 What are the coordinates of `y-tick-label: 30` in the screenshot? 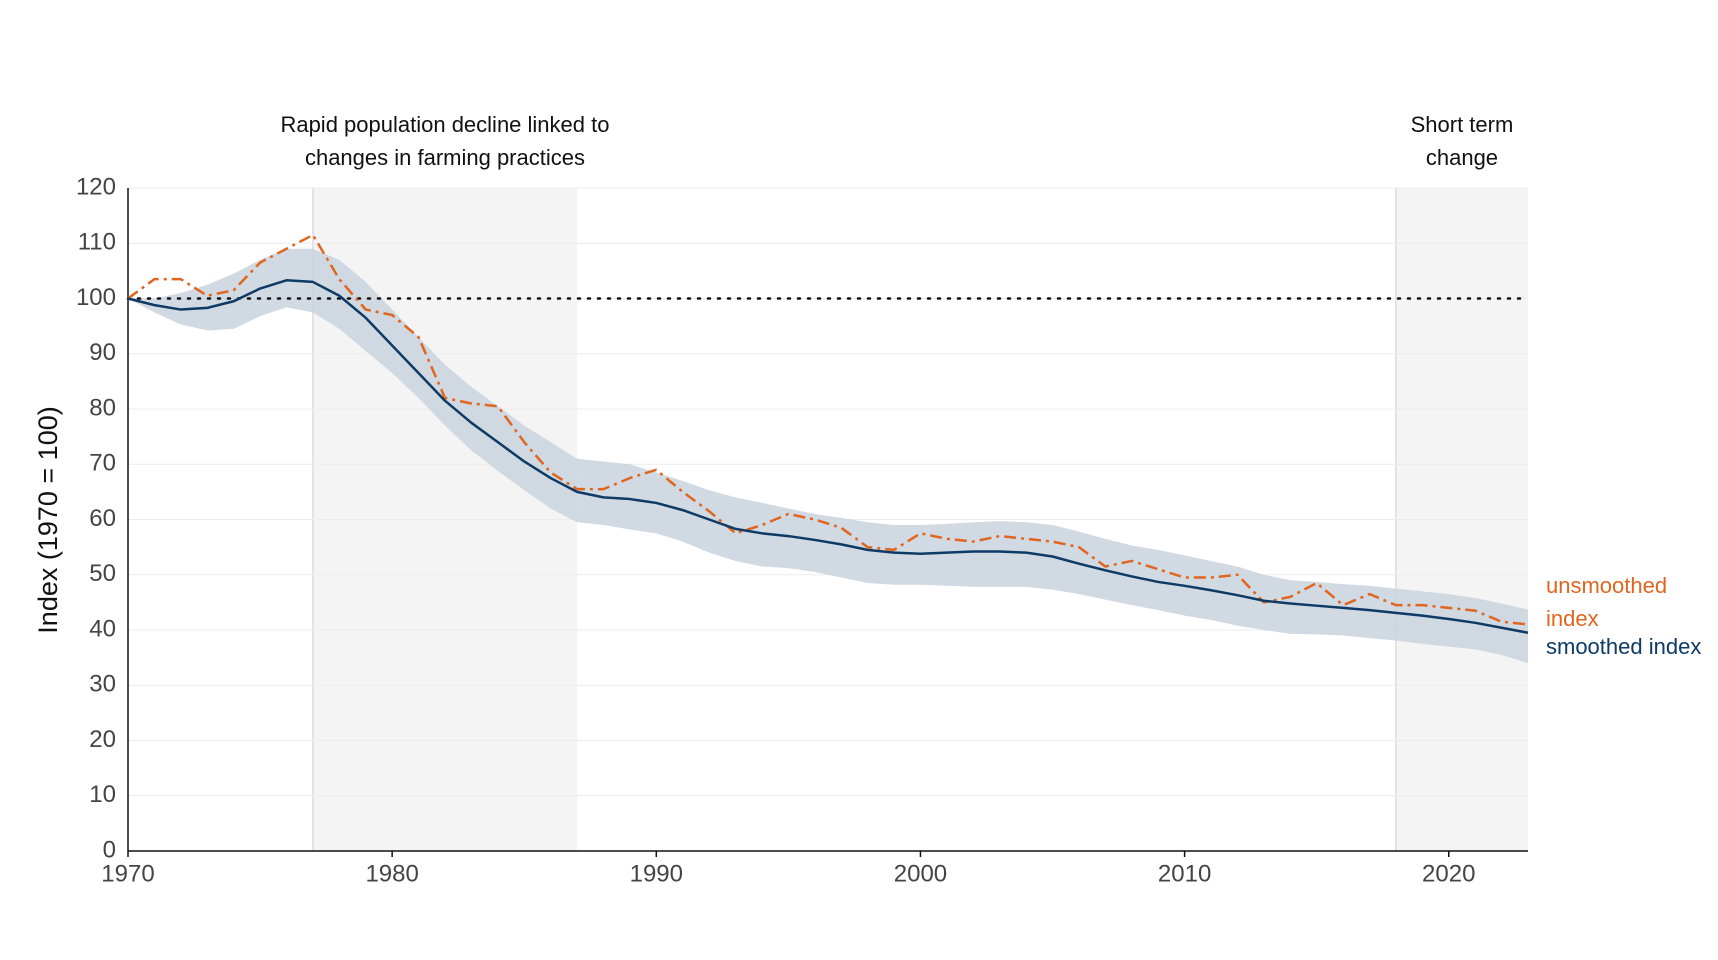 It's located at (102, 684).